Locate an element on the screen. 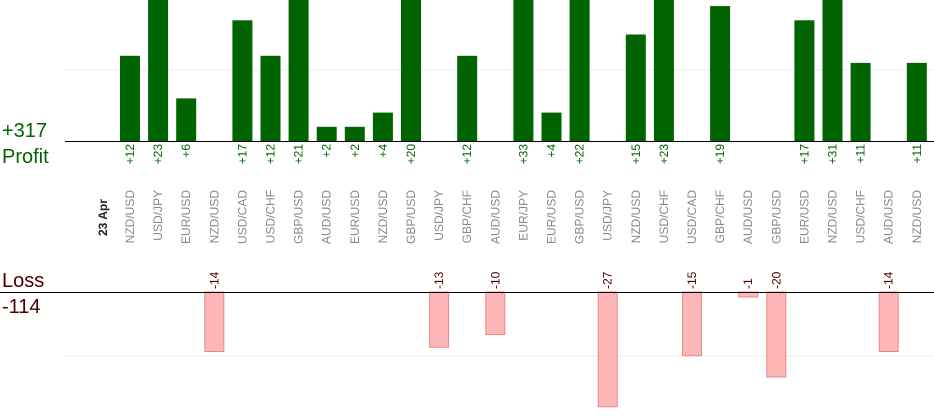  bar-value-label: +33 is located at coordinates (523, 154).